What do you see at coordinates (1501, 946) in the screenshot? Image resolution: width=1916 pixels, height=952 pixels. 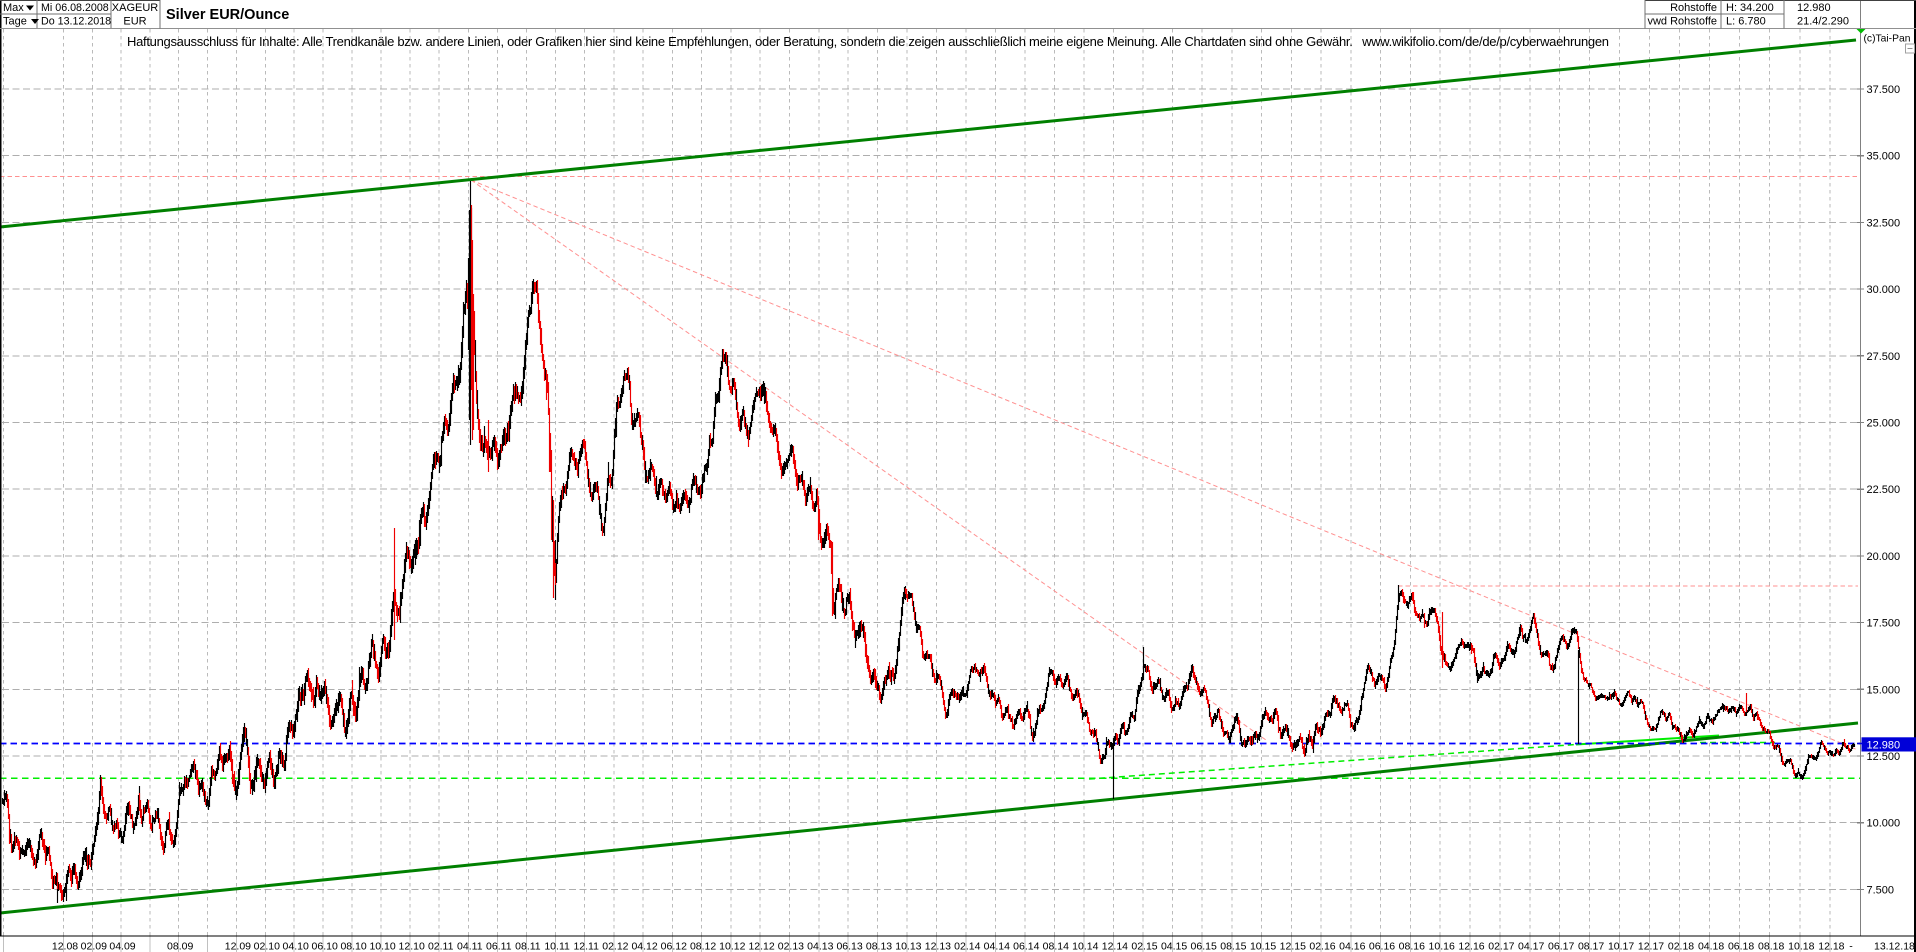 I see `svg-text: 02.17` at bounding box center [1501, 946].